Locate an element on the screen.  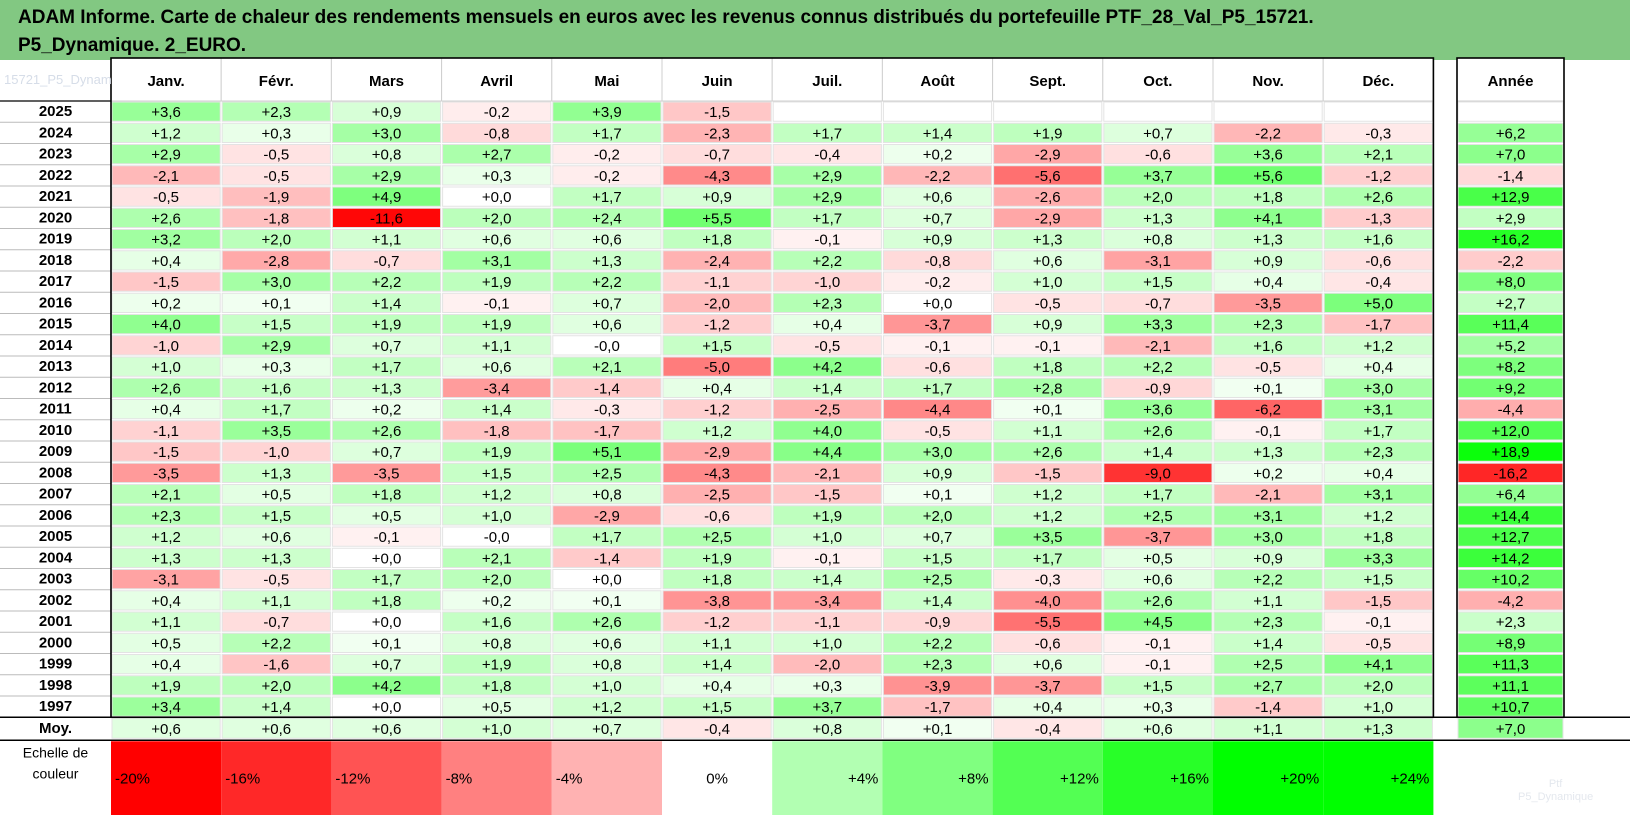
annual-cell is located at coordinates (1510, 685).